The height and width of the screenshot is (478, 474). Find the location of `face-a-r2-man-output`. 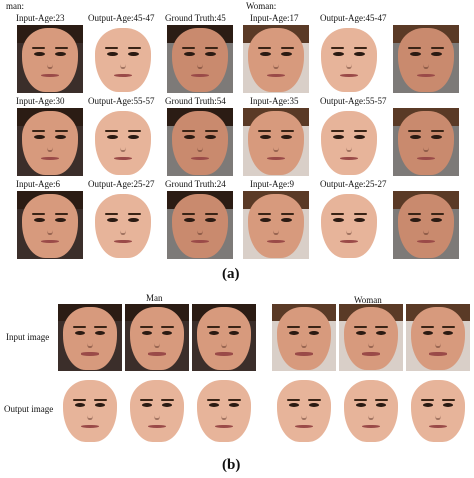

face-a-r2-man-output is located at coordinates (123, 142).